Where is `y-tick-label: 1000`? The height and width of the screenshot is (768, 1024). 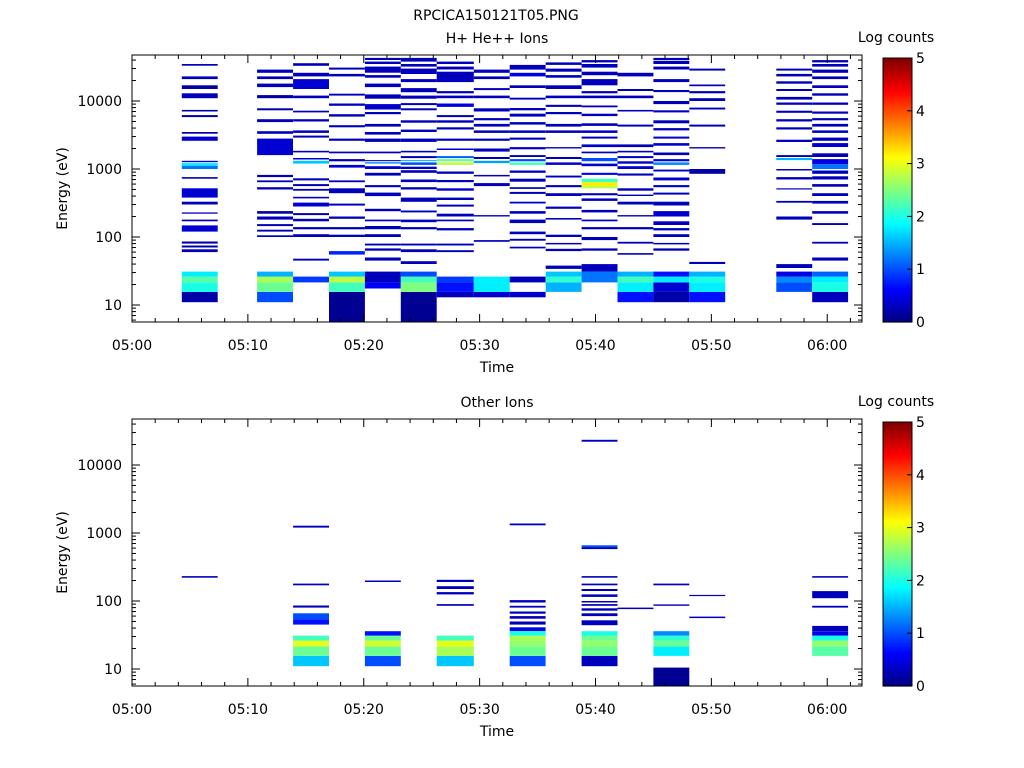 y-tick-label: 1000 is located at coordinates (104, 534).